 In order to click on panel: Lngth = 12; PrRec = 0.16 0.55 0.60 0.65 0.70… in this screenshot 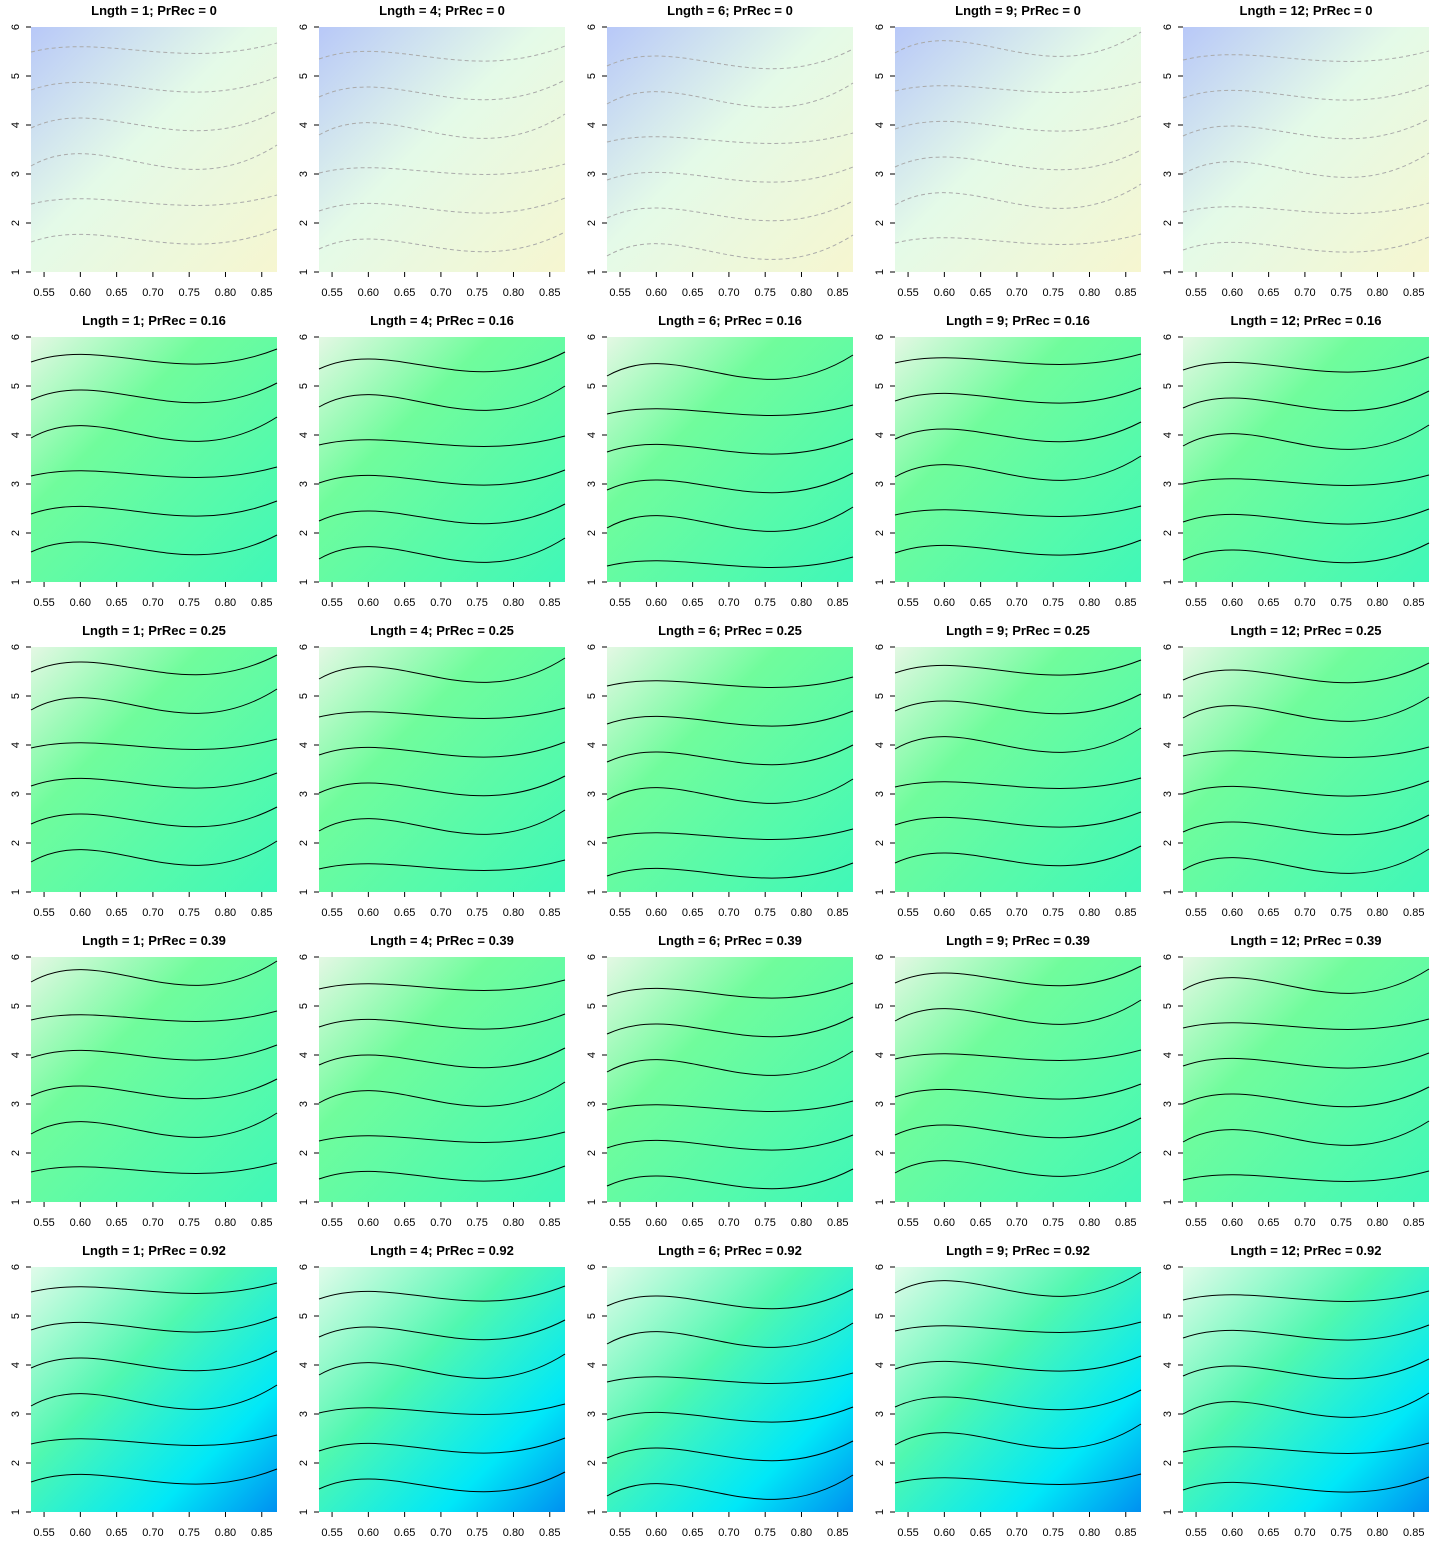, I will do `click(1296, 461)`.